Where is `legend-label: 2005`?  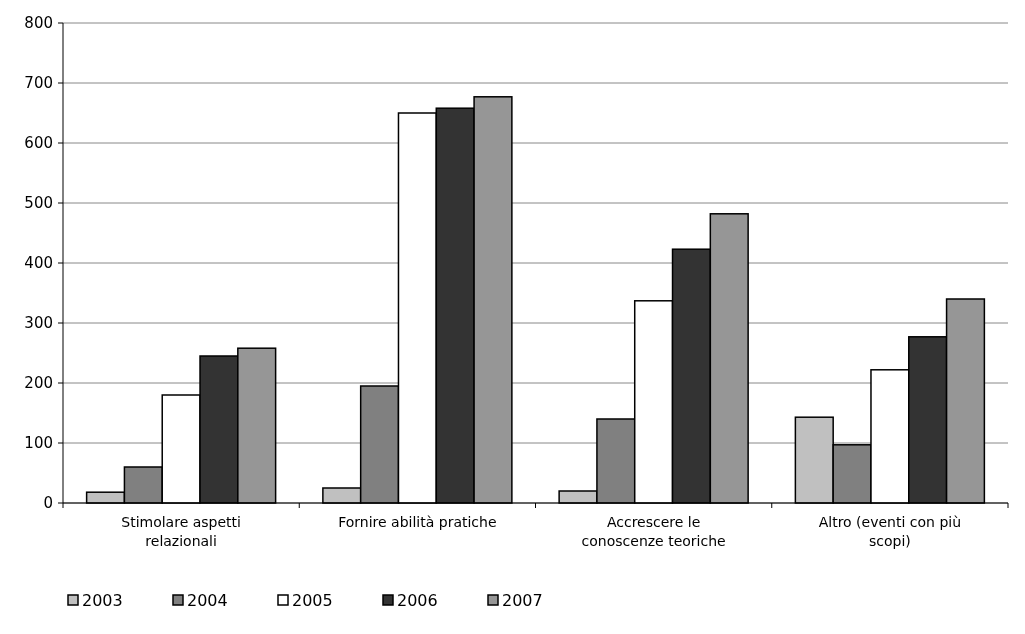 legend-label: 2005 is located at coordinates (312, 600).